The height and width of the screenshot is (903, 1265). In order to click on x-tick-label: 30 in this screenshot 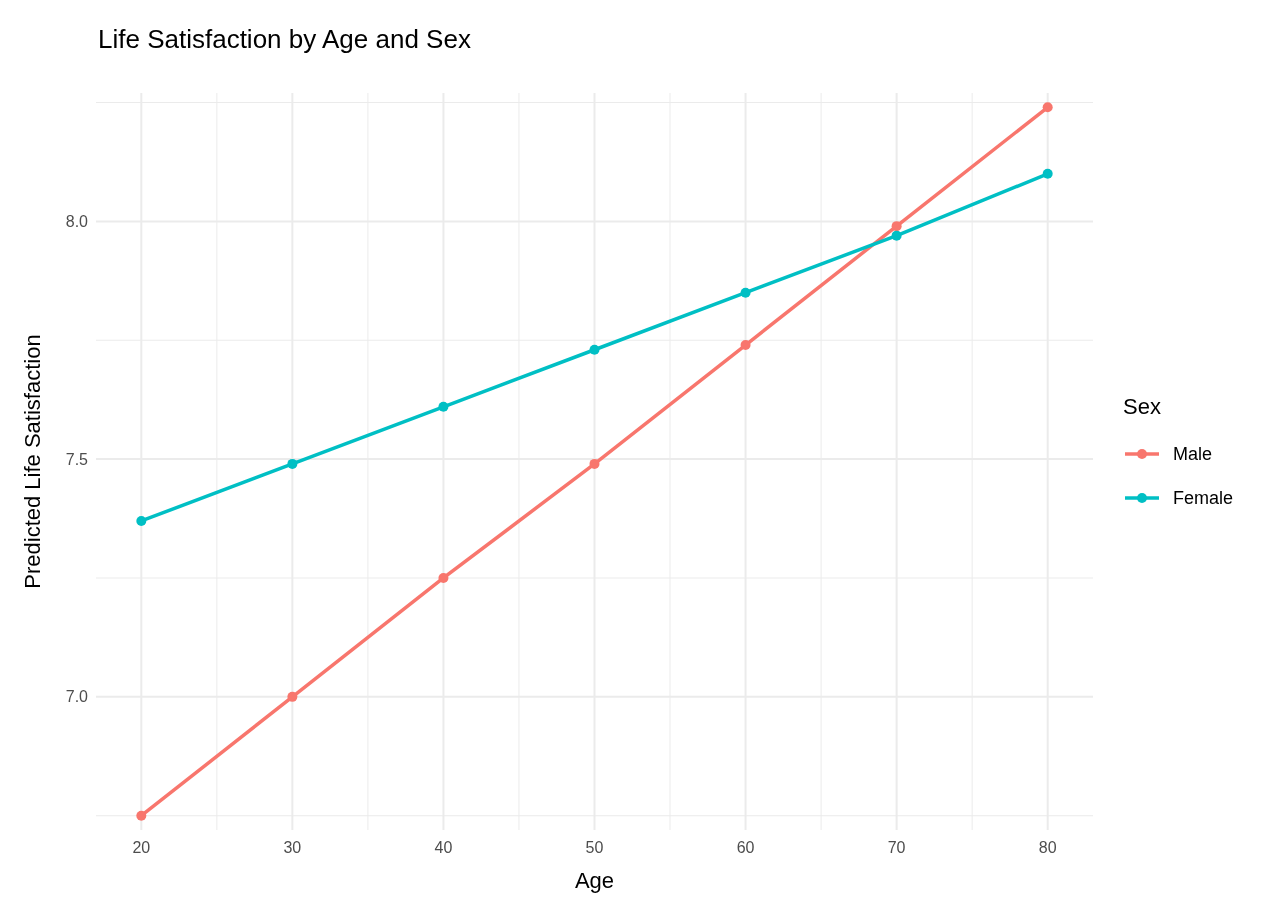, I will do `click(292, 847)`.